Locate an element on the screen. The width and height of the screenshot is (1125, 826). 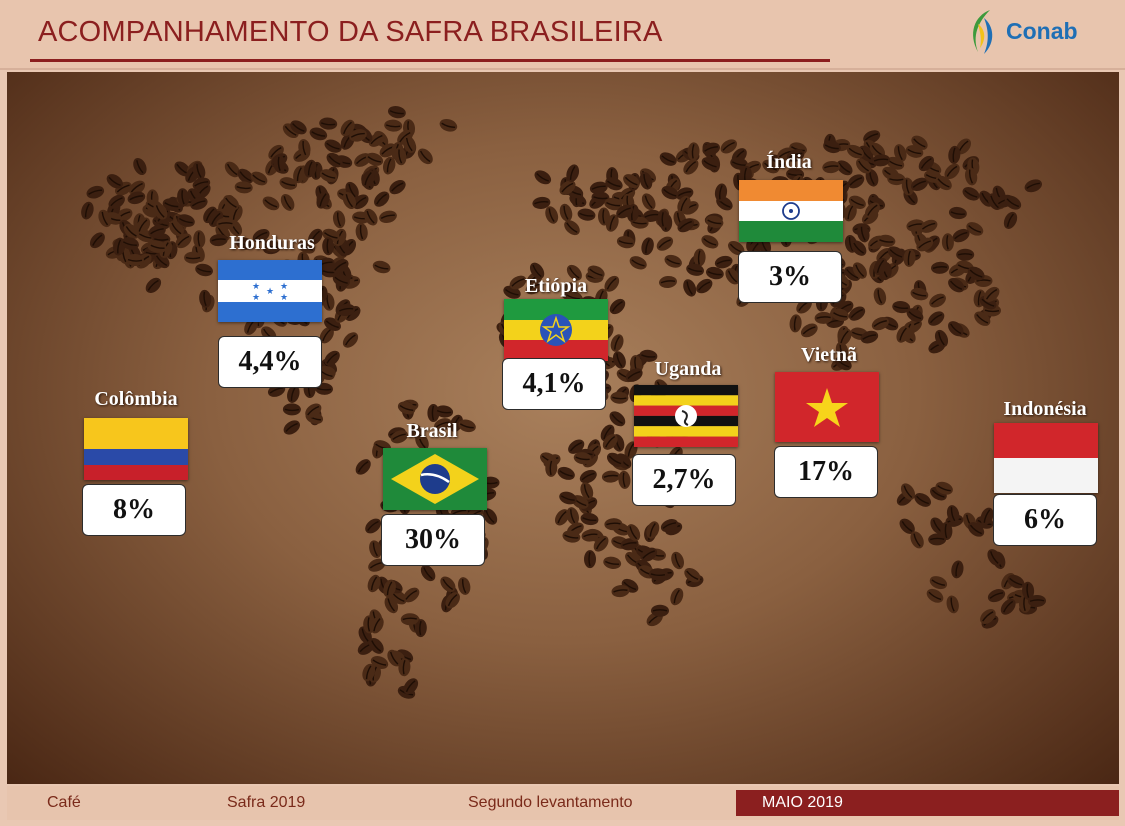
header-divider is located at coordinates (562, 69).